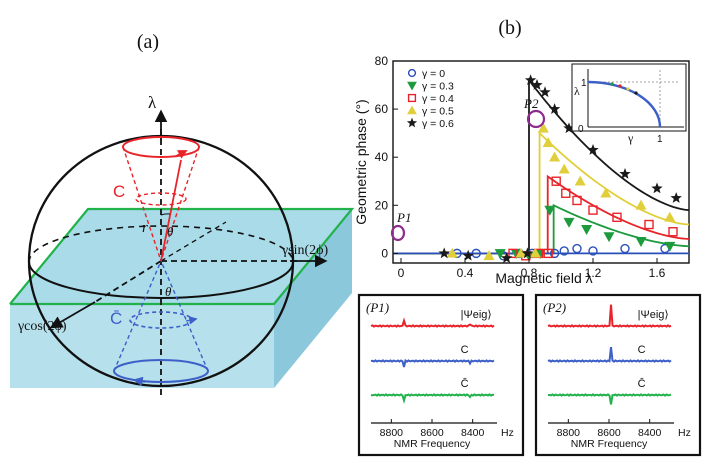 Image resolution: width=719 pixels, height=467 pixels. What do you see at coordinates (543, 278) in the screenshot?
I see `x-axis-label: Magnetic field λ` at bounding box center [543, 278].